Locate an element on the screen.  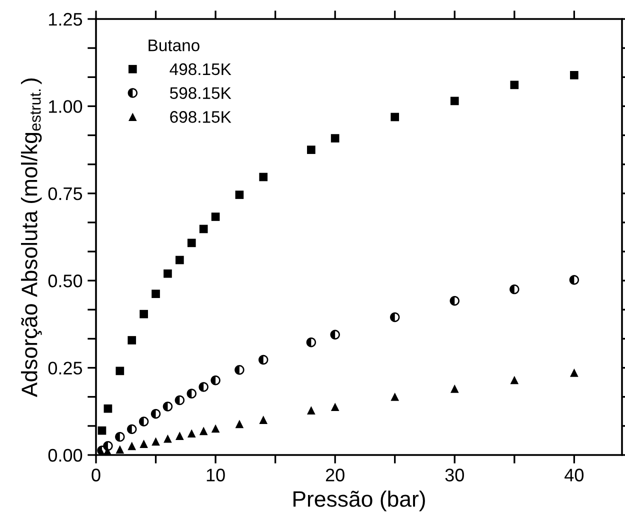
legend-label: 498.15K is located at coordinates (201, 69).